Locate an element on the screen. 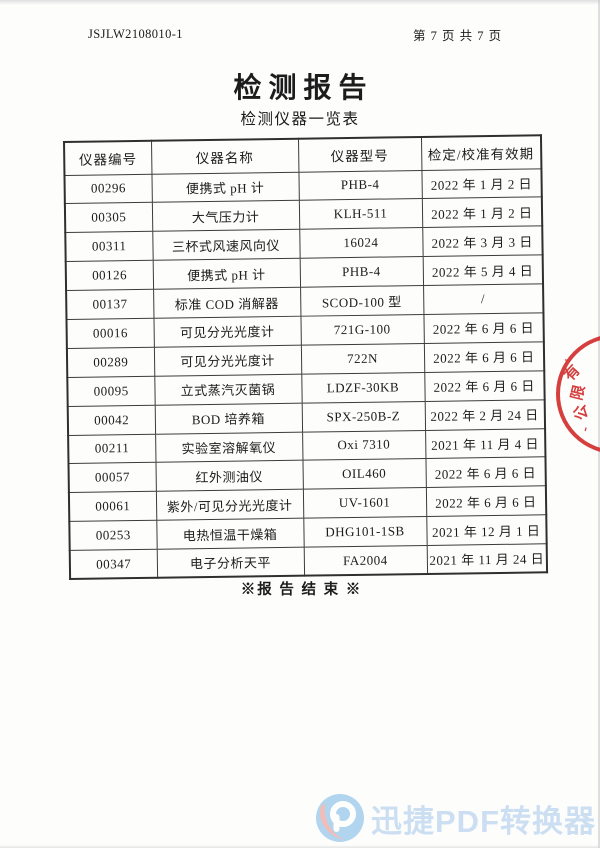  instrument-name: 立式蒸汽灭菌锅 is located at coordinates (228, 389).